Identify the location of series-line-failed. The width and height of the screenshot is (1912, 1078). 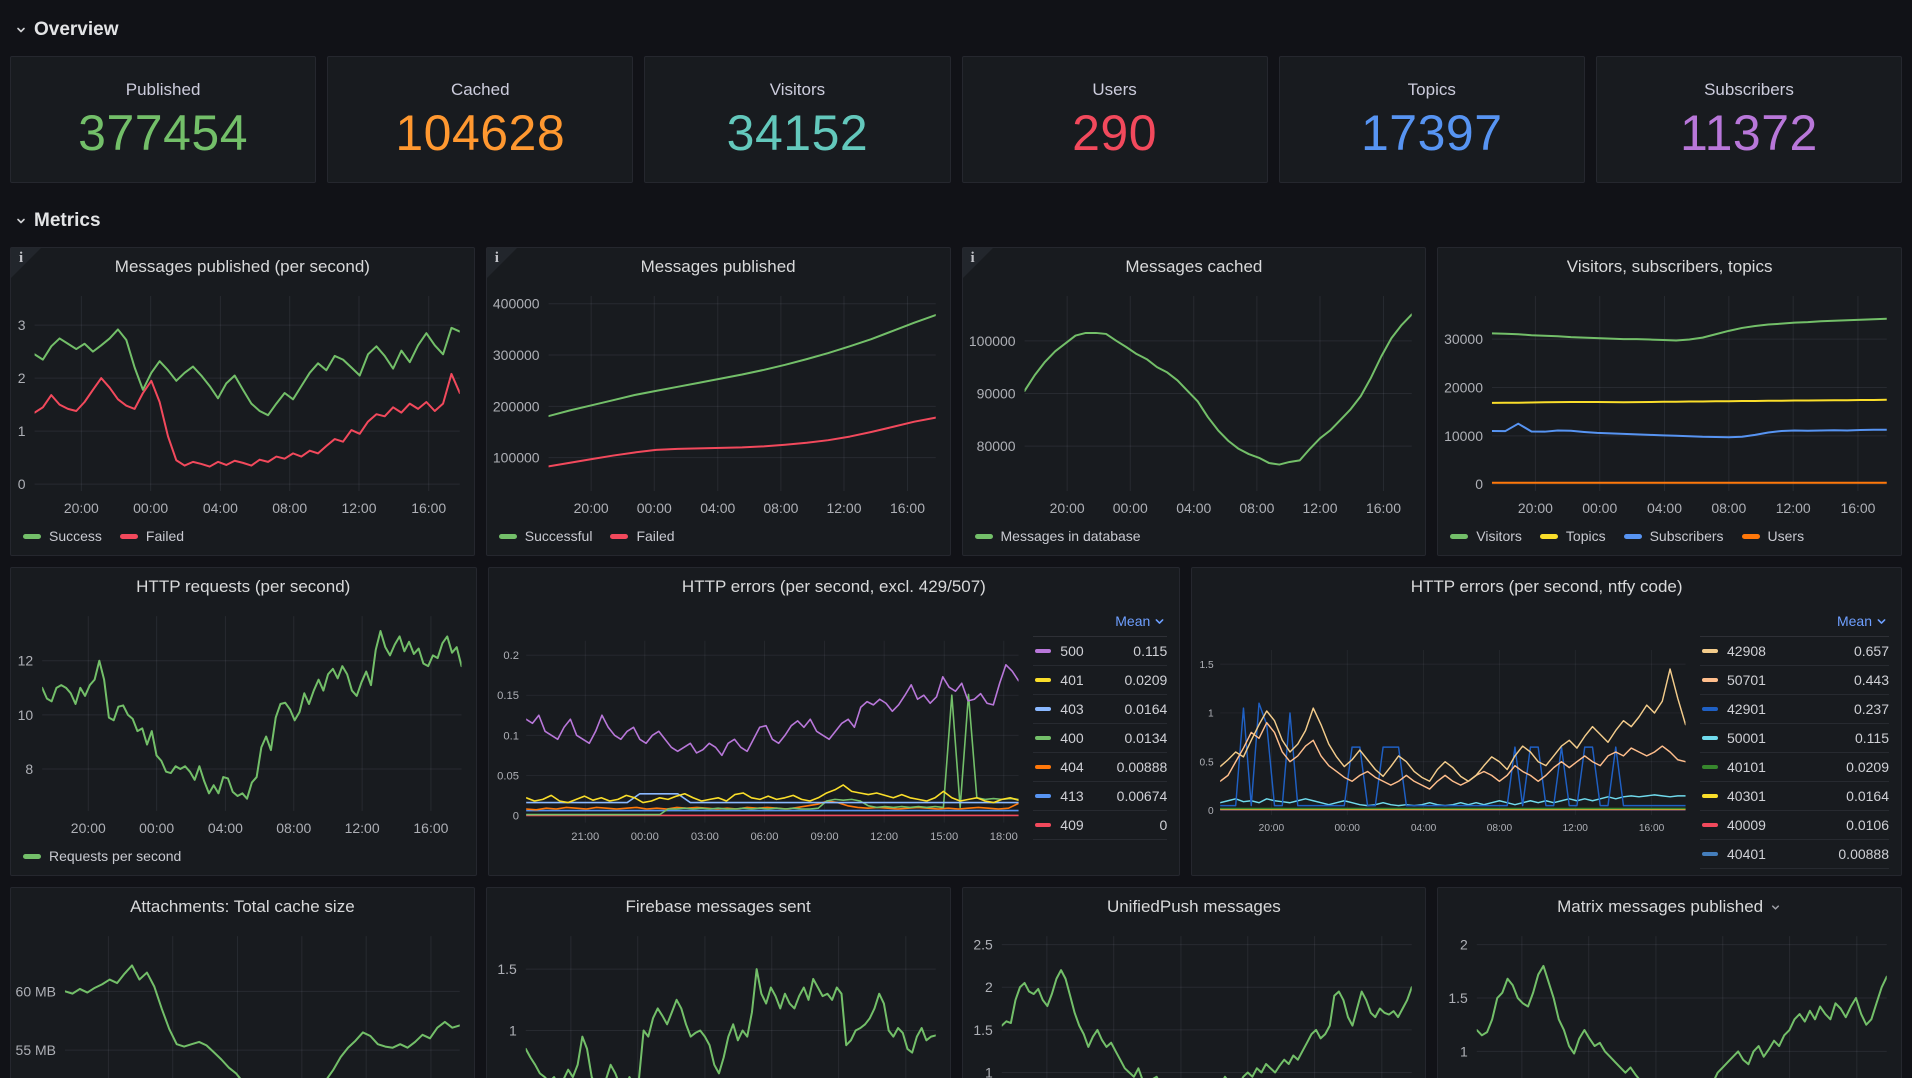
(247, 420).